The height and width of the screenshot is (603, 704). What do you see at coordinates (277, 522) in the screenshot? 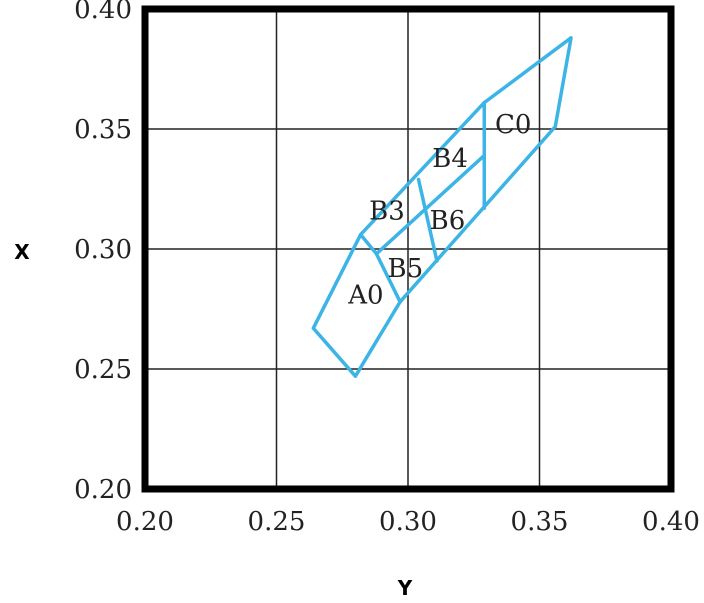
I see `x-tick-label-1: 0.25` at bounding box center [277, 522].